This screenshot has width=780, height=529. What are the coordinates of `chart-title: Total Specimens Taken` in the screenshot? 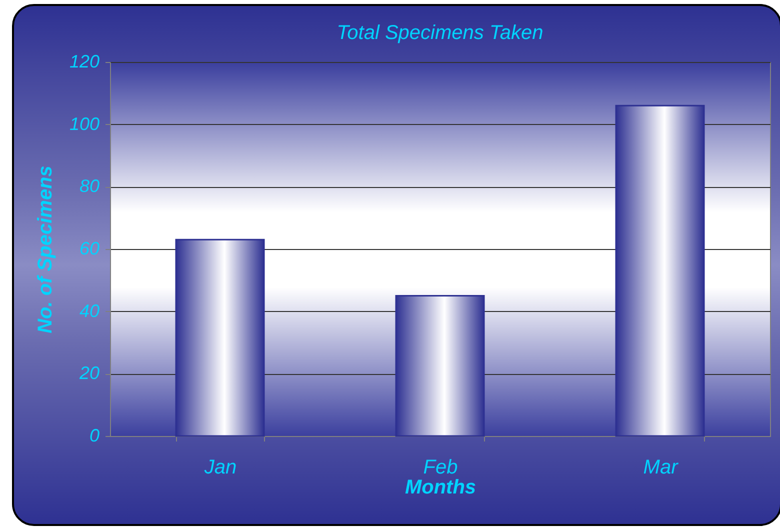 It's located at (440, 33).